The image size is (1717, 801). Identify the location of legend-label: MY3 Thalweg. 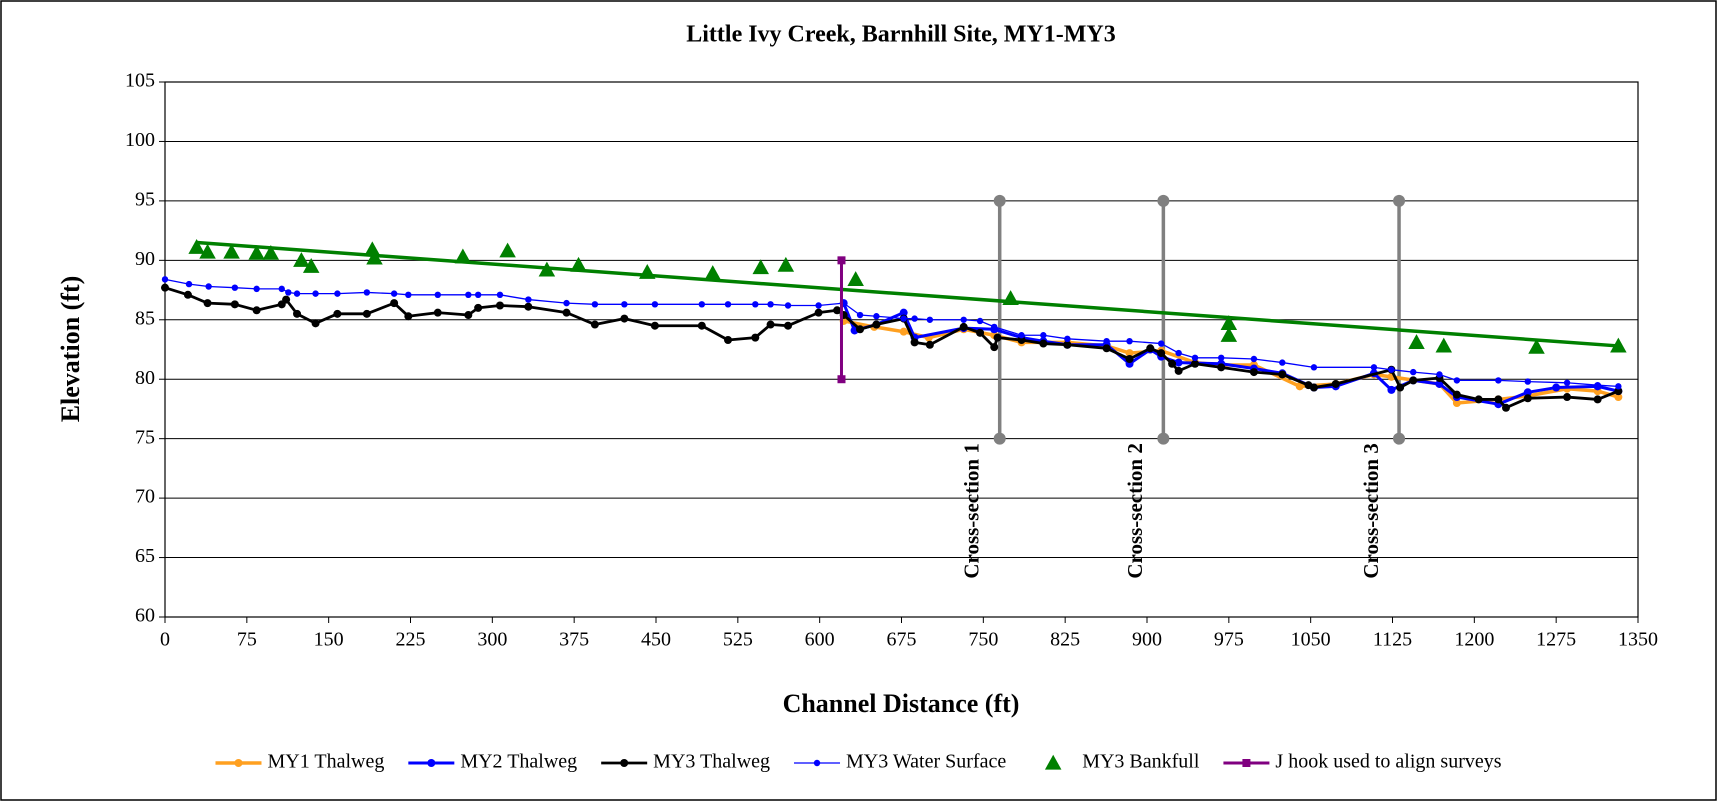
(711, 762).